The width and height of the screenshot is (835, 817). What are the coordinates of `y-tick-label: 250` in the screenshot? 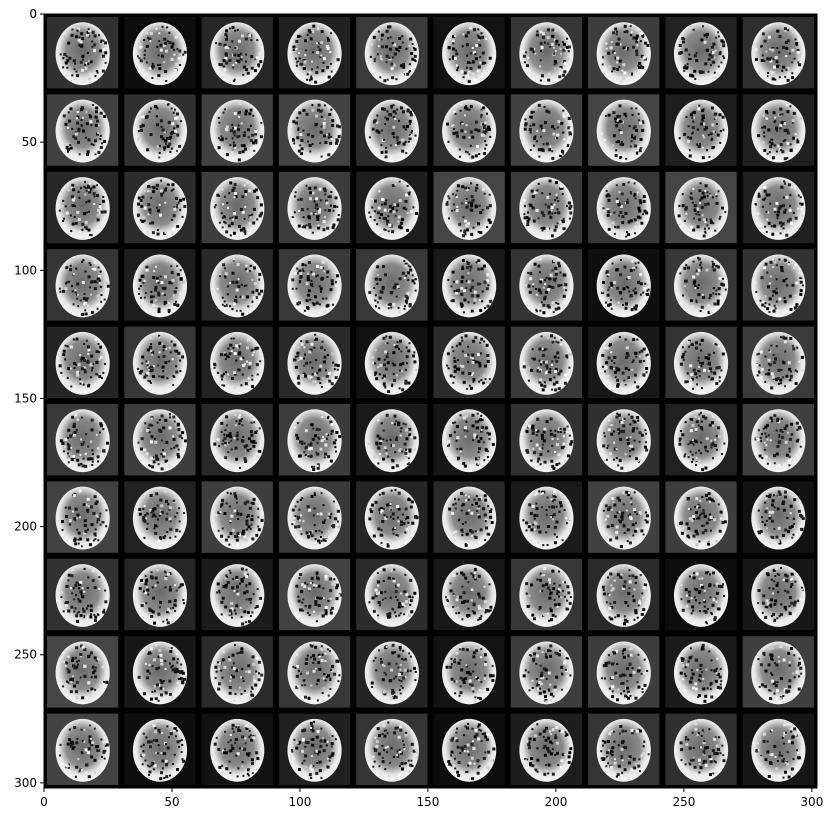 It's located at (25, 655).